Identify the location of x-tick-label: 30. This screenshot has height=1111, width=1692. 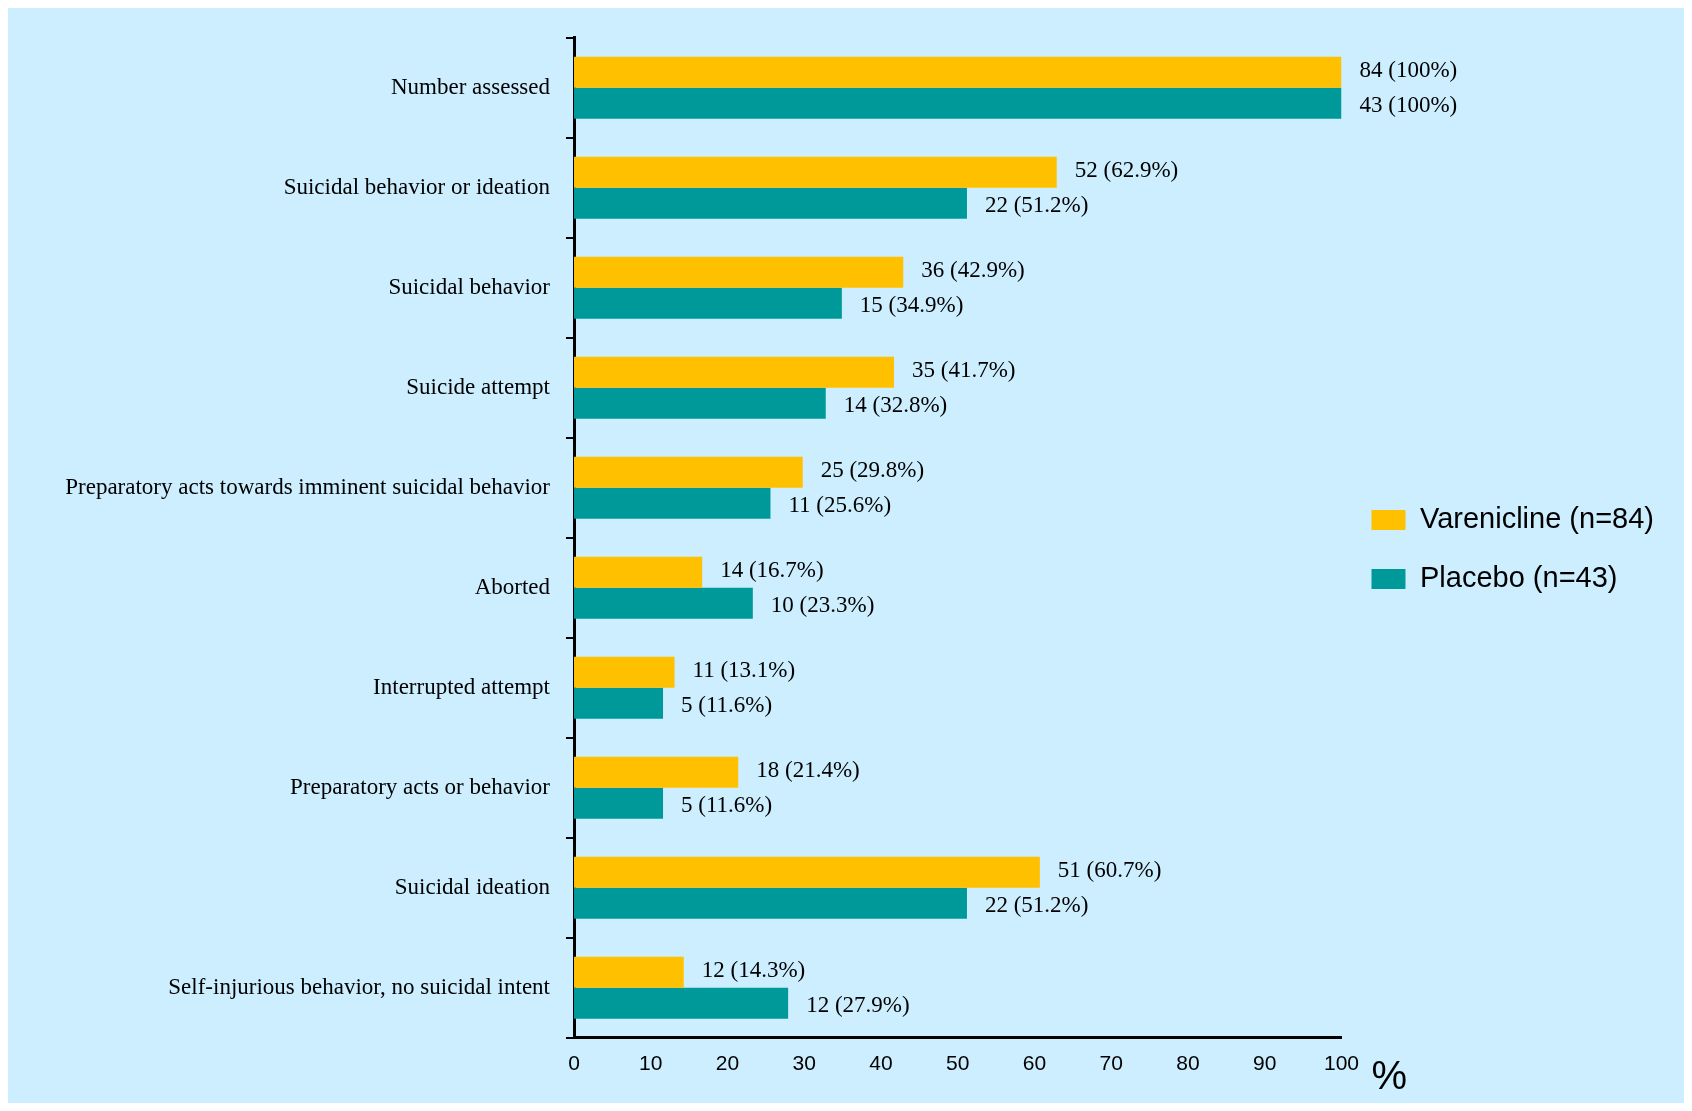
(804, 1063).